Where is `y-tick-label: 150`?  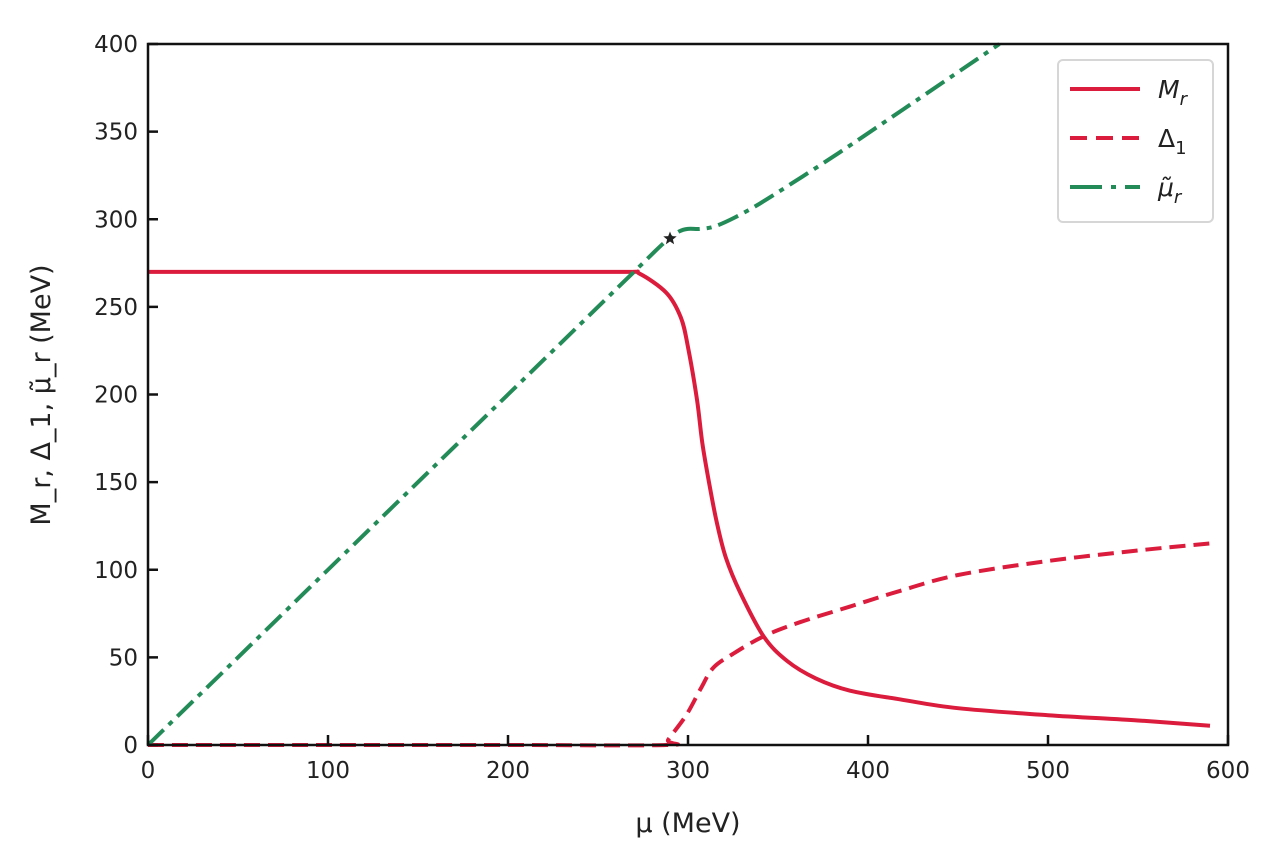
y-tick-label: 150 is located at coordinates (116, 483).